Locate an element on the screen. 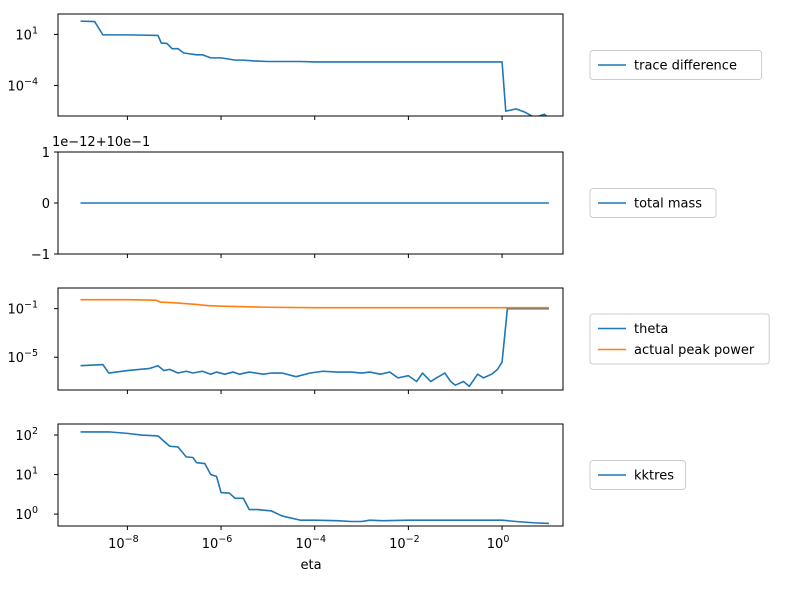 This screenshot has height=589, width=785. series-line-theta is located at coordinates (314, 347).